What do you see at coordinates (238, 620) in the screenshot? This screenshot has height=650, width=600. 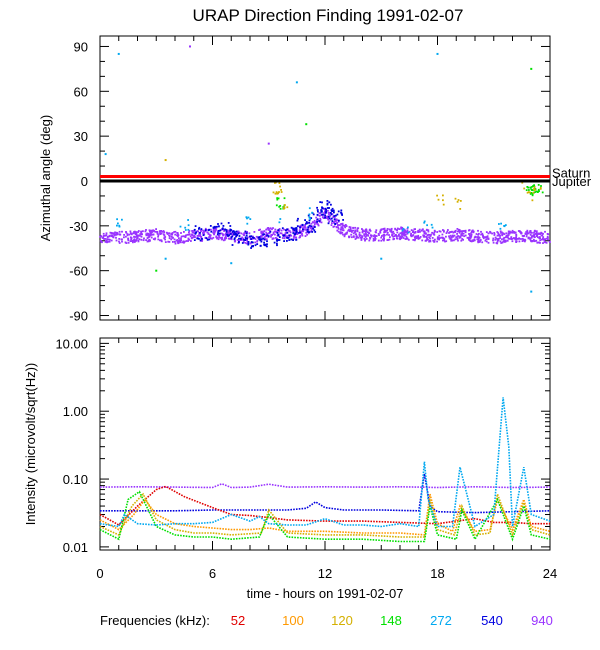 I see `legend-item-52: 52` at bounding box center [238, 620].